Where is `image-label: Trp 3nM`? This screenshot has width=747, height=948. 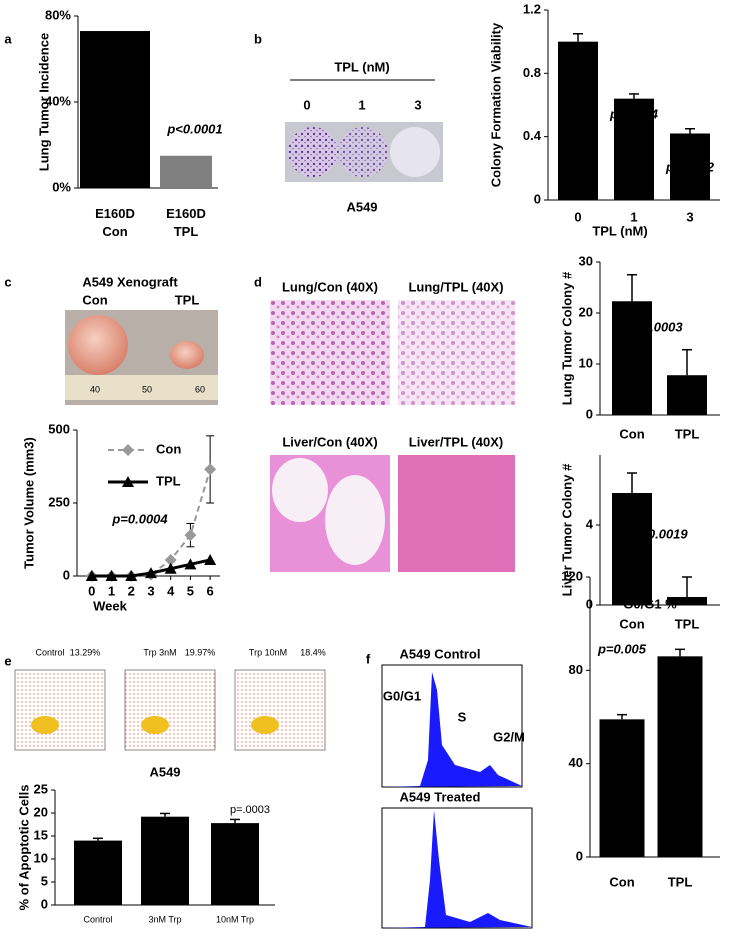
image-label: Trp 3nM is located at coordinates (159, 652).